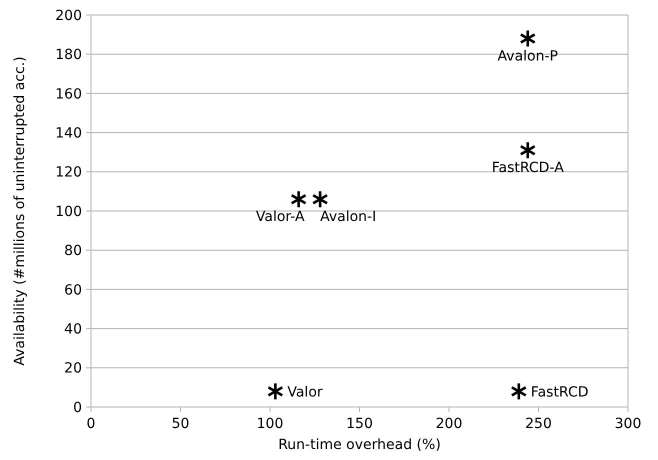 Image resolution: width=658 pixels, height=460 pixels. I want to click on y-tick-label: 200, so click(68, 16).